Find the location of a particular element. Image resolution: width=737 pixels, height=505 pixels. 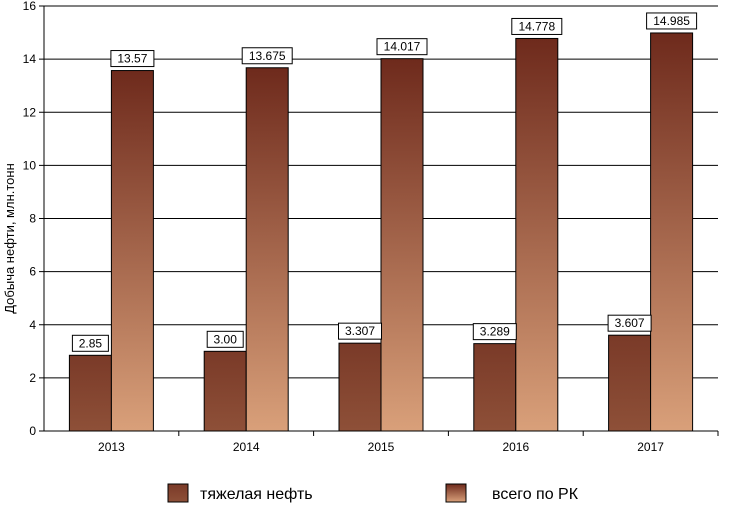

y-tick-label: 16 is located at coordinates (30, 6).